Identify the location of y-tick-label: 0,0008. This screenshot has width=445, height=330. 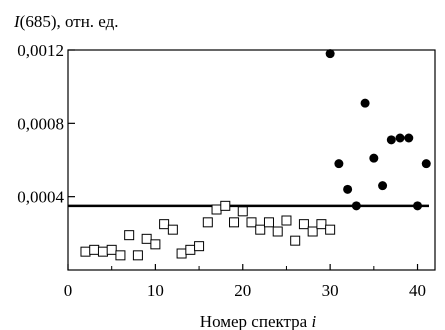
(40, 123).